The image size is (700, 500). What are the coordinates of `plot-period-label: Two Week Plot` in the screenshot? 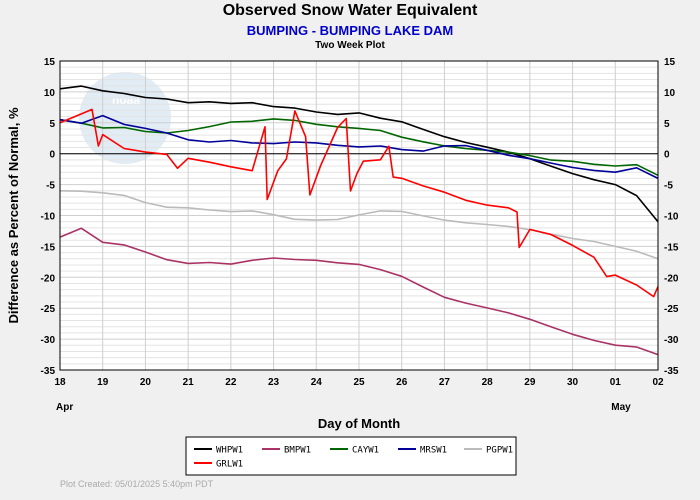 It's located at (350, 45).